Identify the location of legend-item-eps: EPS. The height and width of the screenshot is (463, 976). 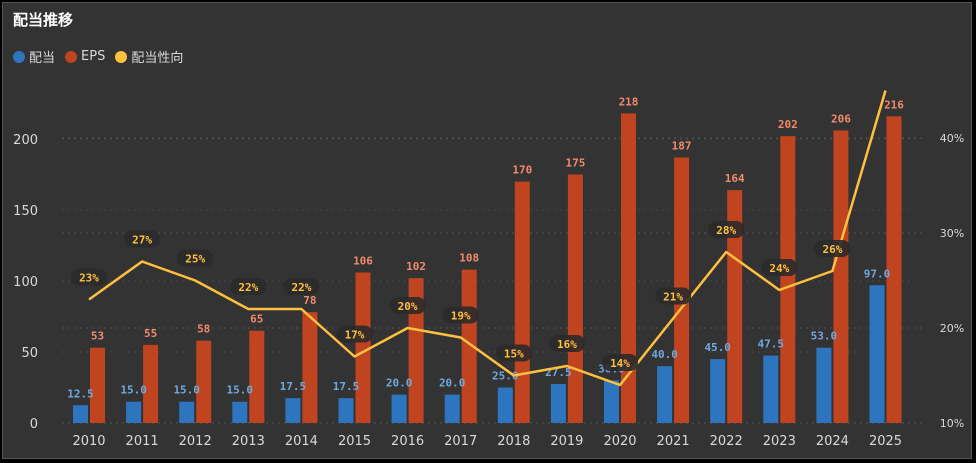
(85, 56).